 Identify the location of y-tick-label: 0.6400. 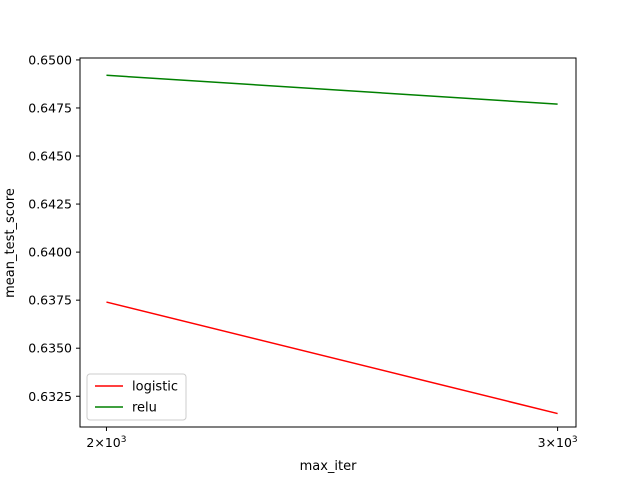
(50, 252).